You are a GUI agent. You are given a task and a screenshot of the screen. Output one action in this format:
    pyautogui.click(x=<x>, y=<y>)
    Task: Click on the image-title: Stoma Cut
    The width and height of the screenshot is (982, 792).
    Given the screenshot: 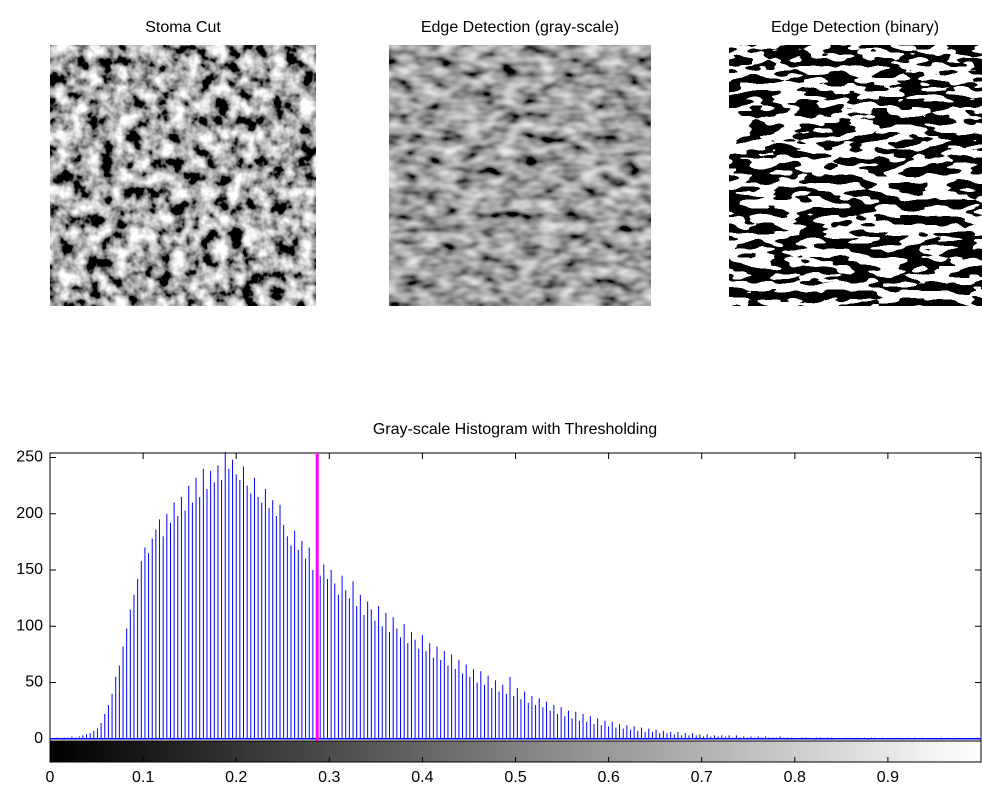 What is the action you would take?
    pyautogui.click(x=183, y=27)
    